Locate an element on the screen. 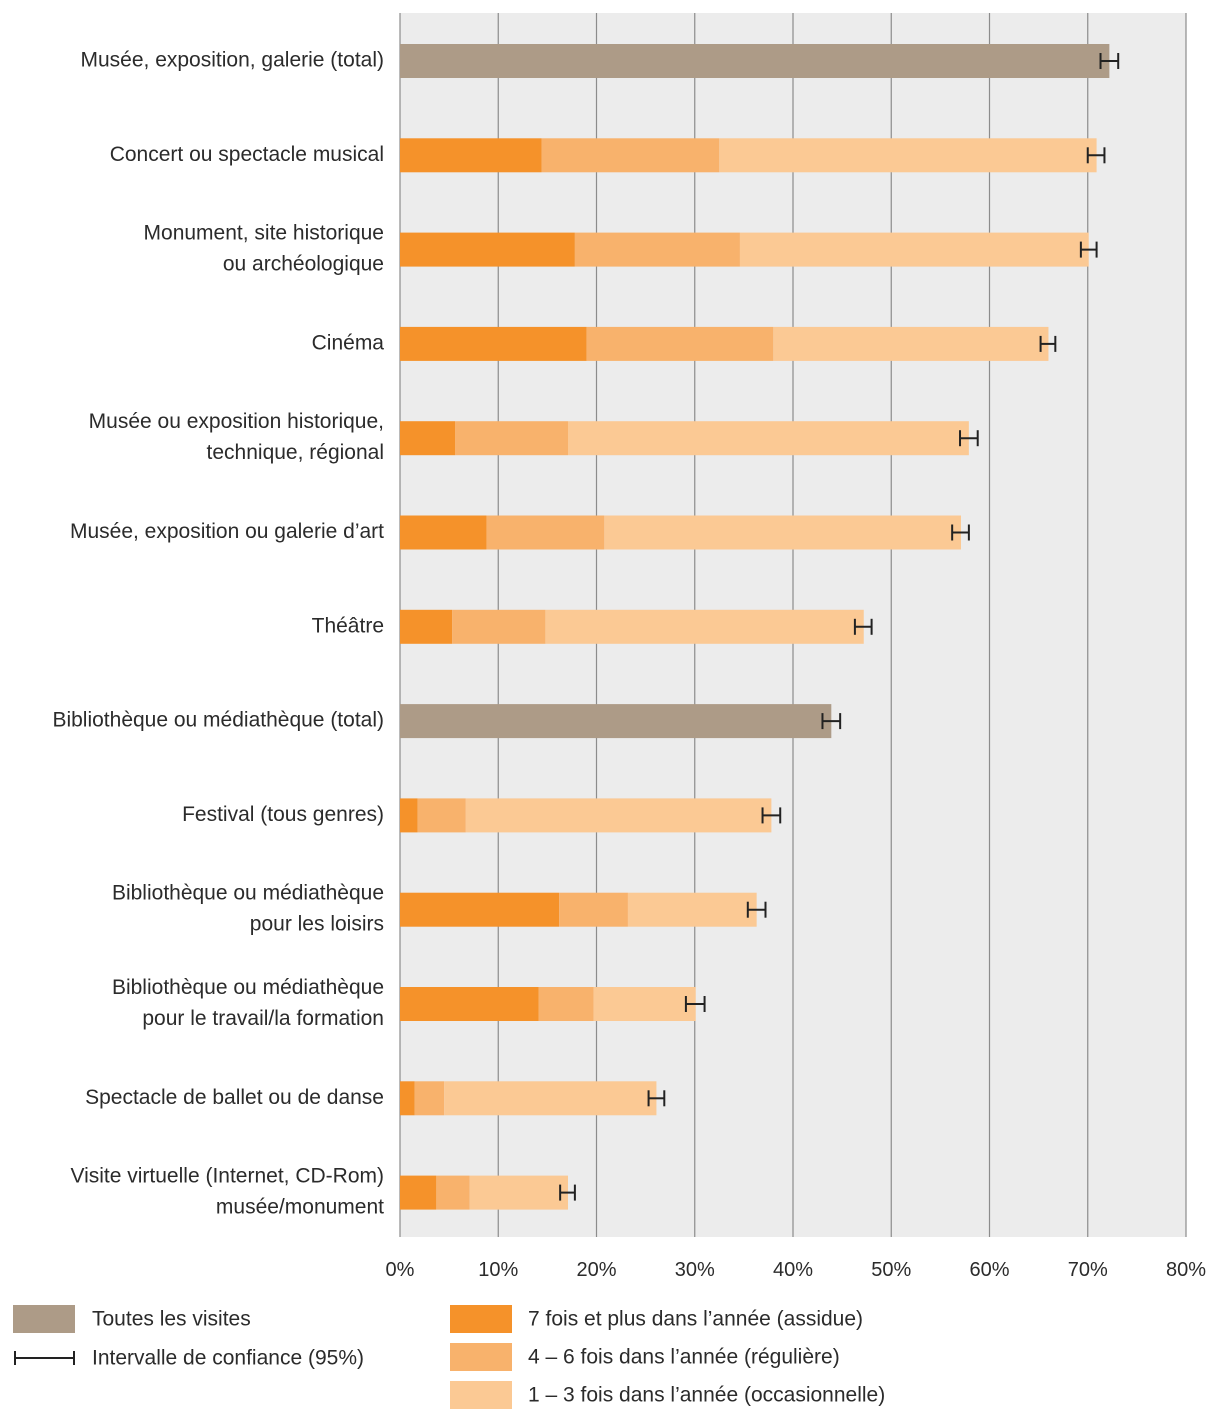 The height and width of the screenshot is (1410, 1210). legend-label-reguliere: 4 – 6 fois dans l’année (régulière) is located at coordinates (684, 1357).